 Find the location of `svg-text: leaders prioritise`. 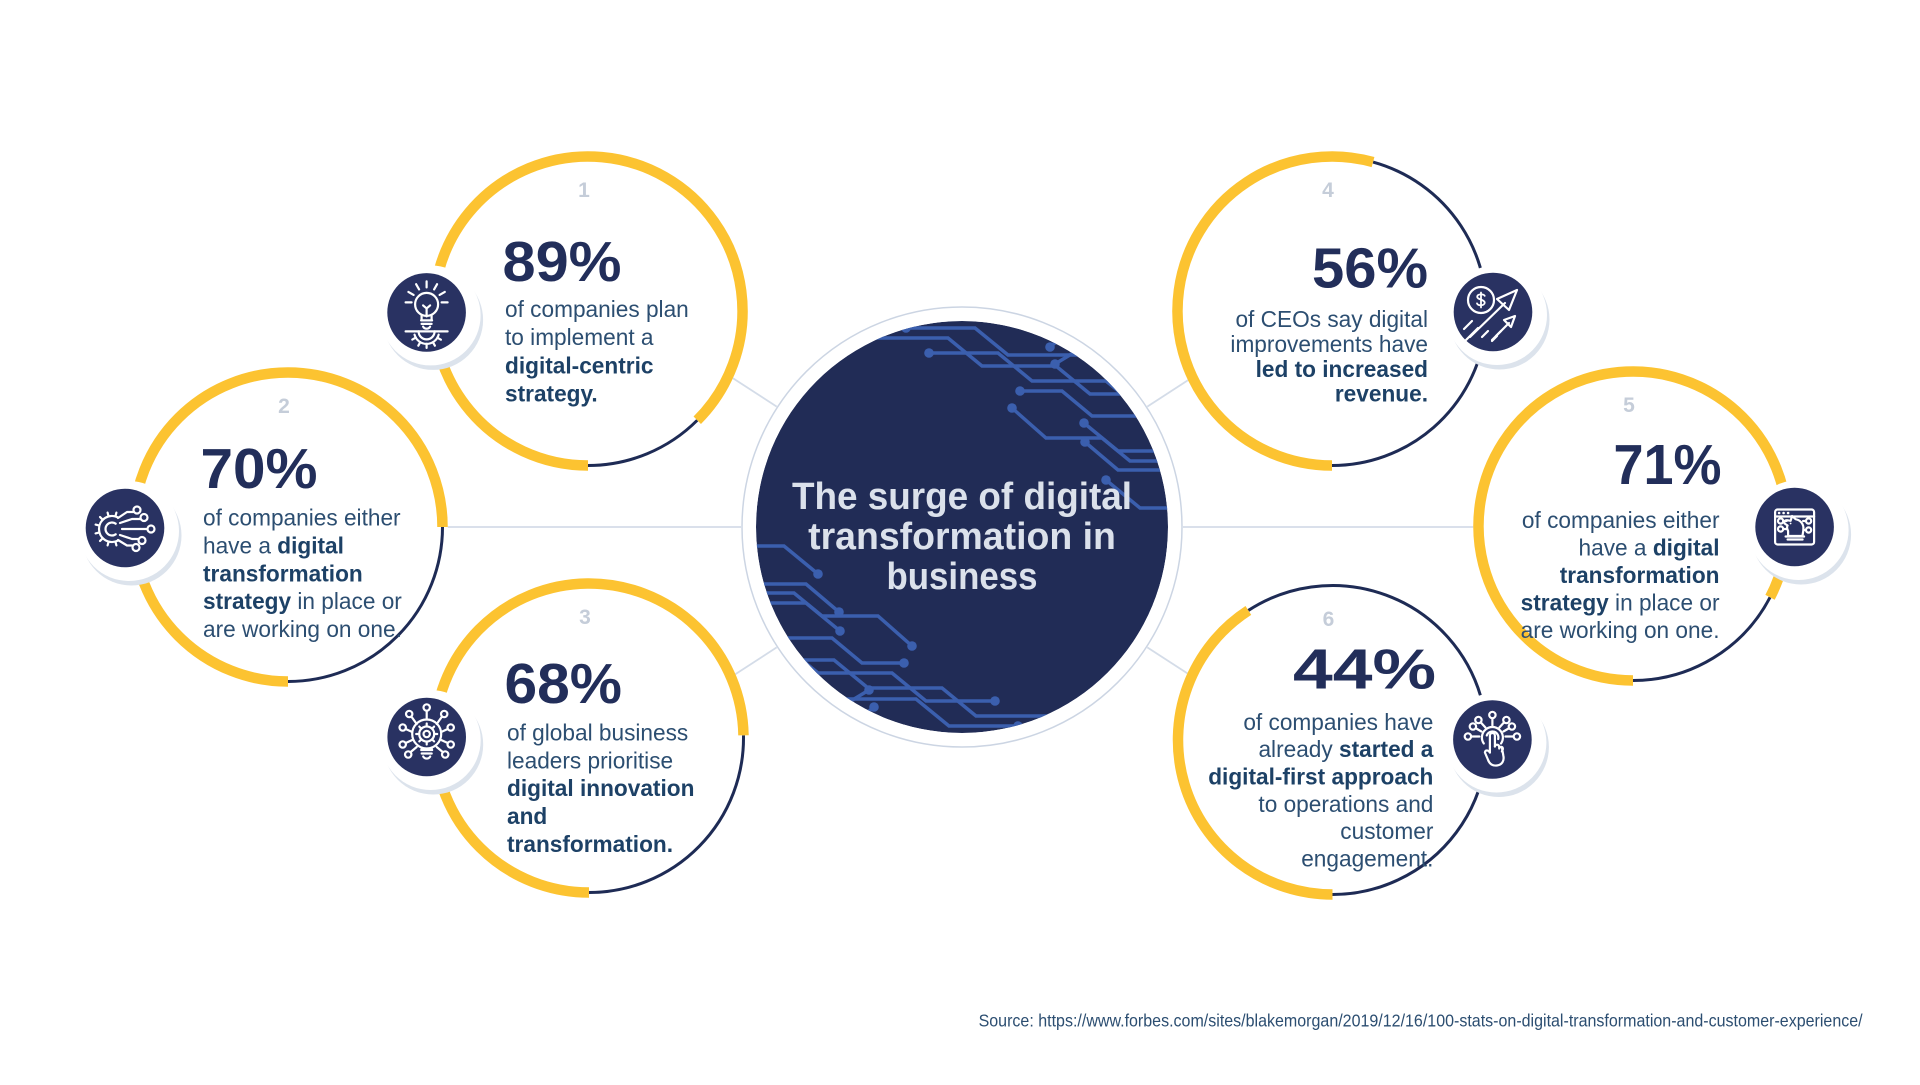

svg-text: leaders prioritise is located at coordinates (590, 760).